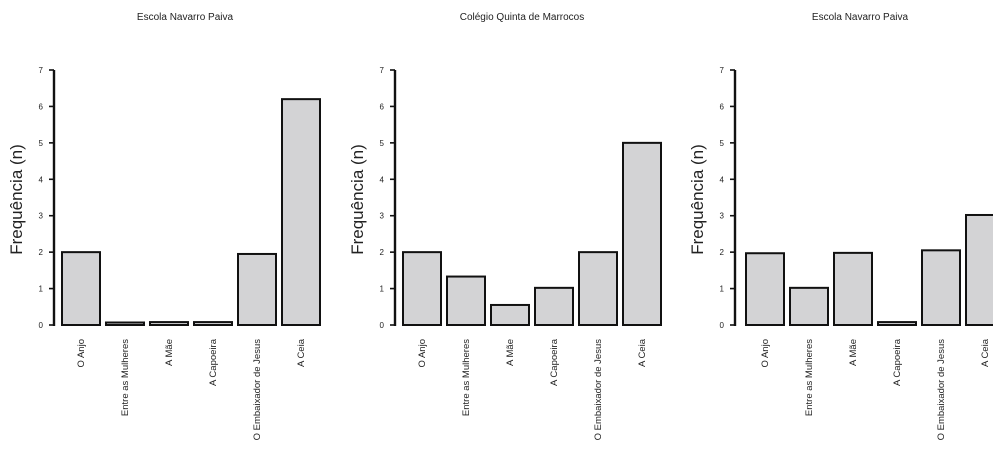  What do you see at coordinates (522, 17) in the screenshot?
I see `chart-title: Colégio Quinta de Marrocos` at bounding box center [522, 17].